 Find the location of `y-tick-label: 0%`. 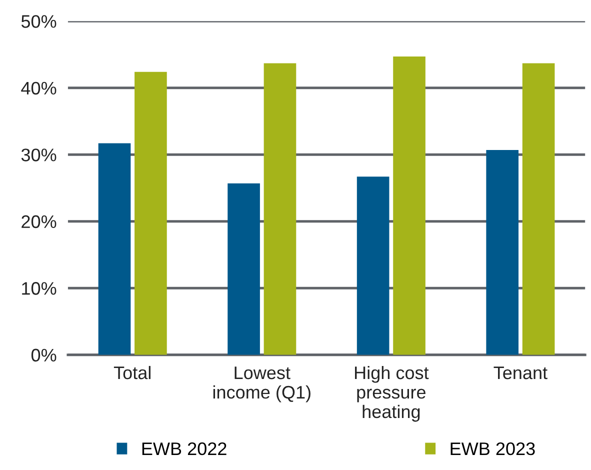

y-tick-label: 0% is located at coordinates (43, 355).